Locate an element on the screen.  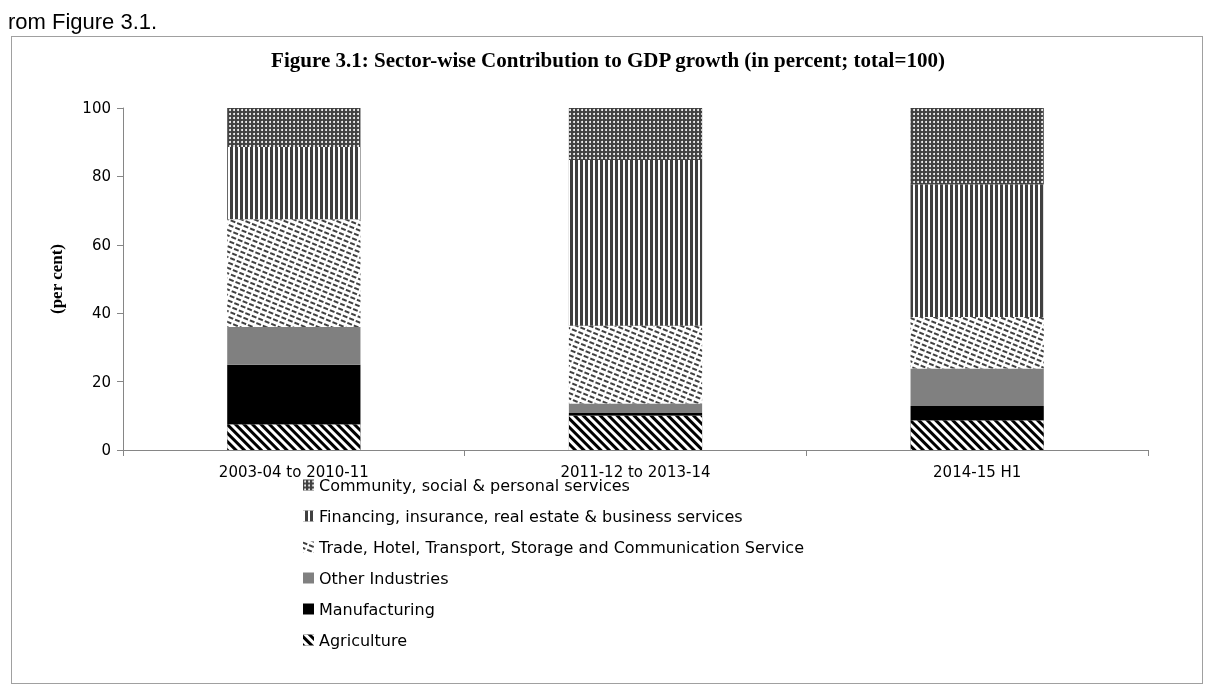
y-tick-label: 60 is located at coordinates (101, 244).